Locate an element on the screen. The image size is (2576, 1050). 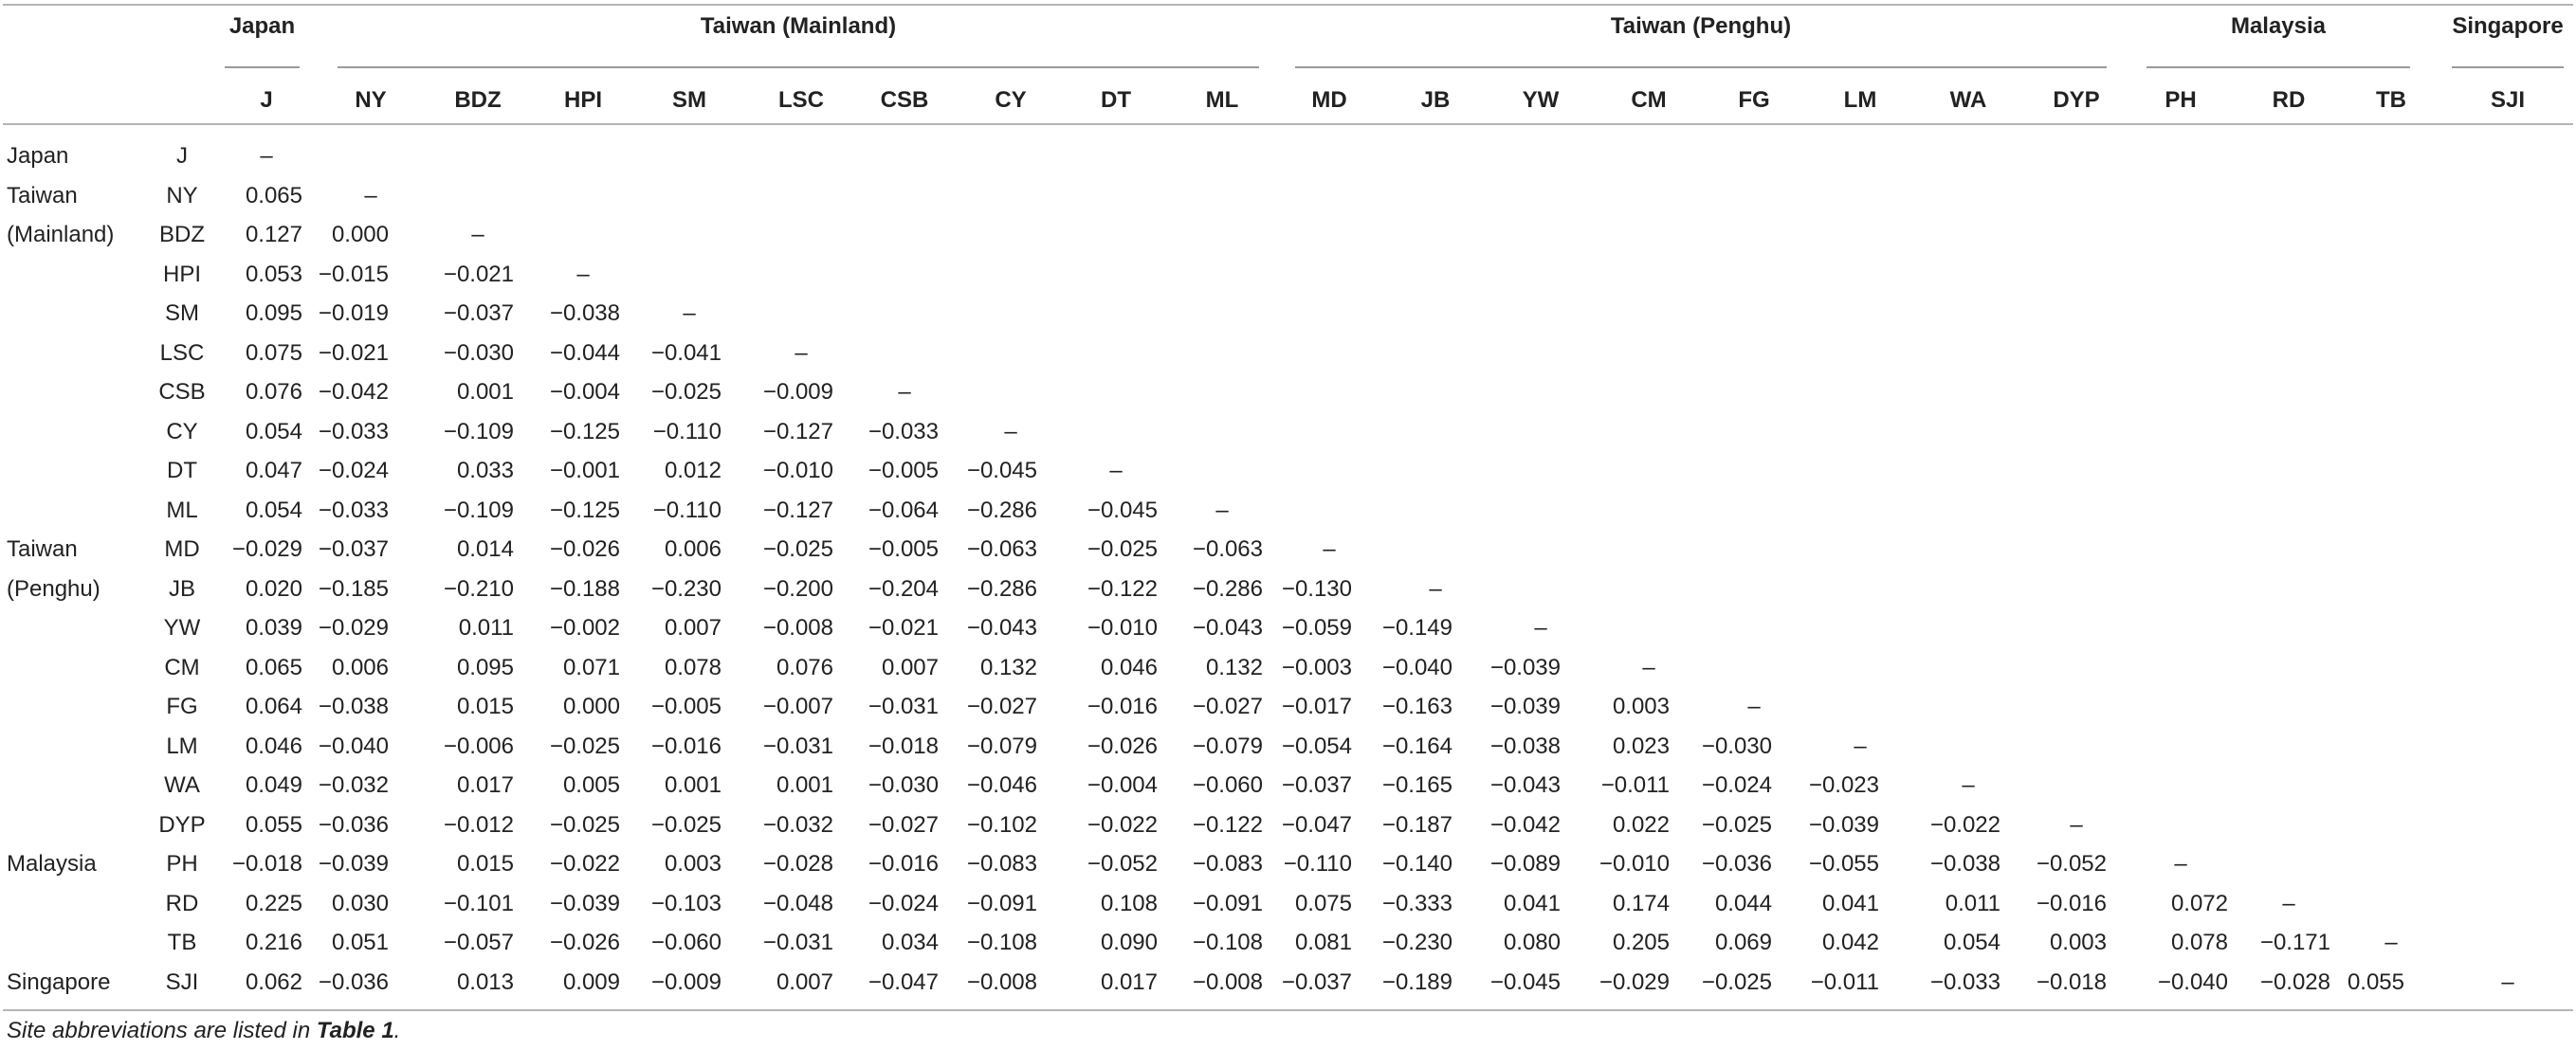
table-cell: 0.017 is located at coordinates (485, 785).